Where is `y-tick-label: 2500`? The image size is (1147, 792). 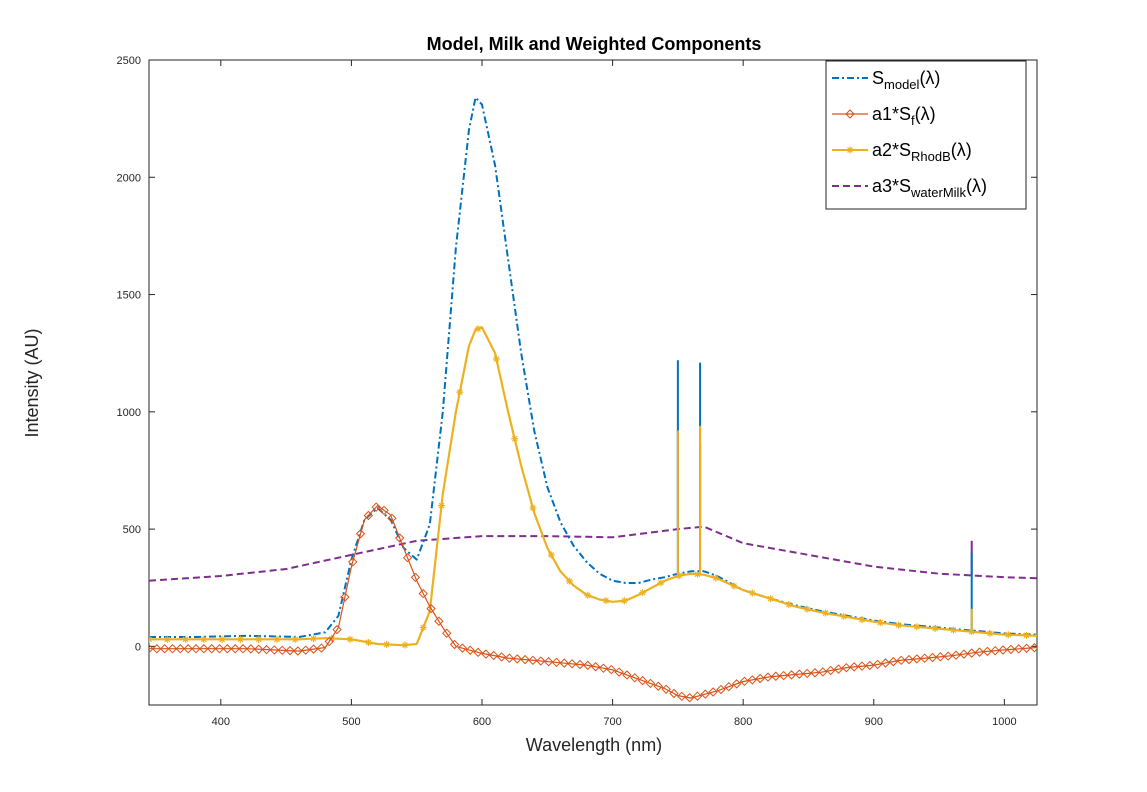
y-tick-label: 2500 is located at coordinates (129, 61).